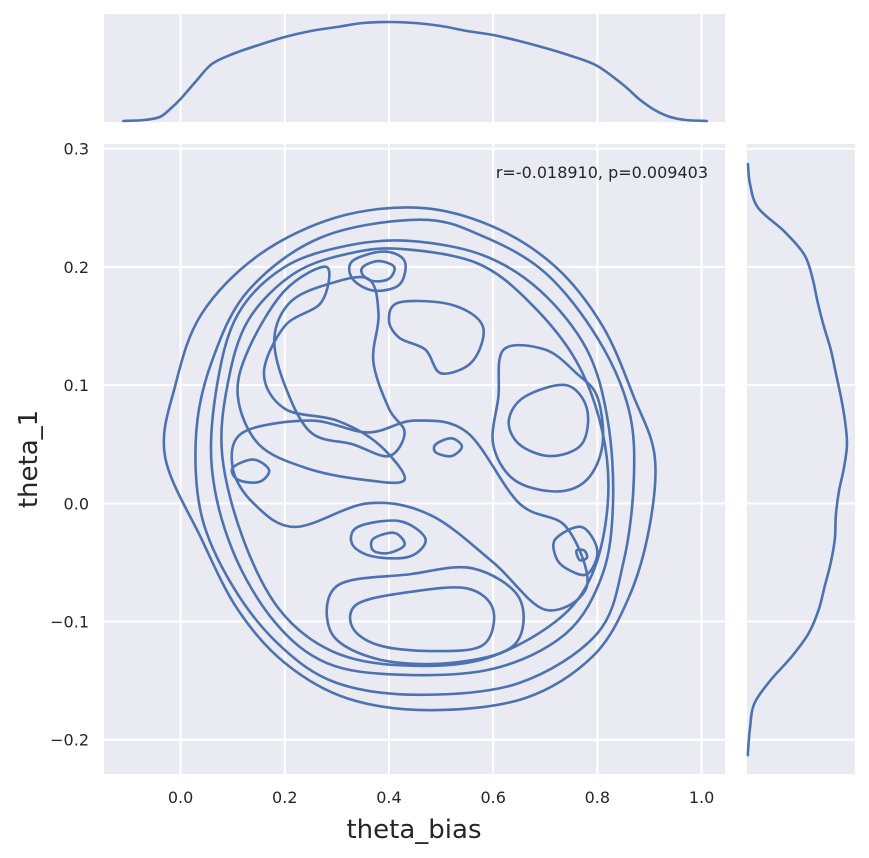 The height and width of the screenshot is (858, 869). What do you see at coordinates (180, 797) in the screenshot?
I see `x-tick-label: 0.0` at bounding box center [180, 797].